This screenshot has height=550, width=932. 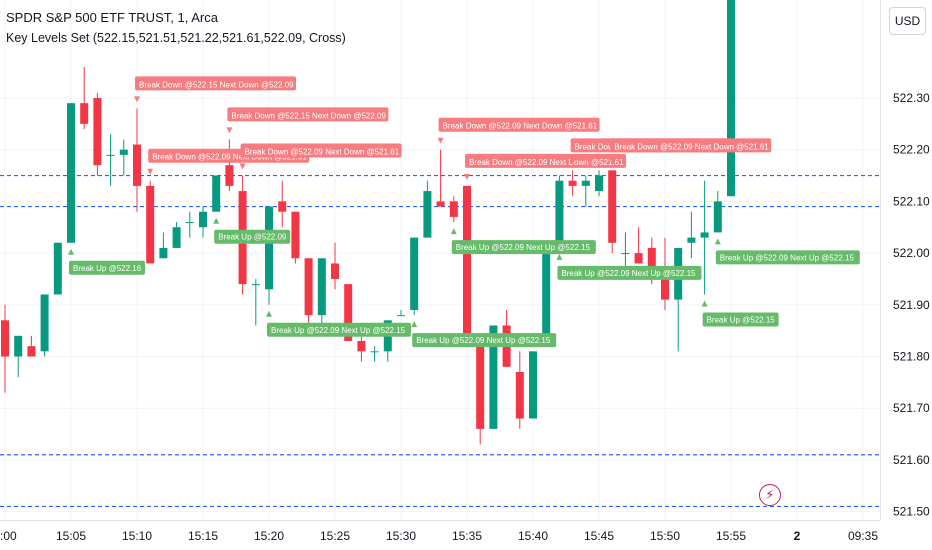 What do you see at coordinates (665, 536) in the screenshot?
I see `time-tick-label: 15:50` at bounding box center [665, 536].